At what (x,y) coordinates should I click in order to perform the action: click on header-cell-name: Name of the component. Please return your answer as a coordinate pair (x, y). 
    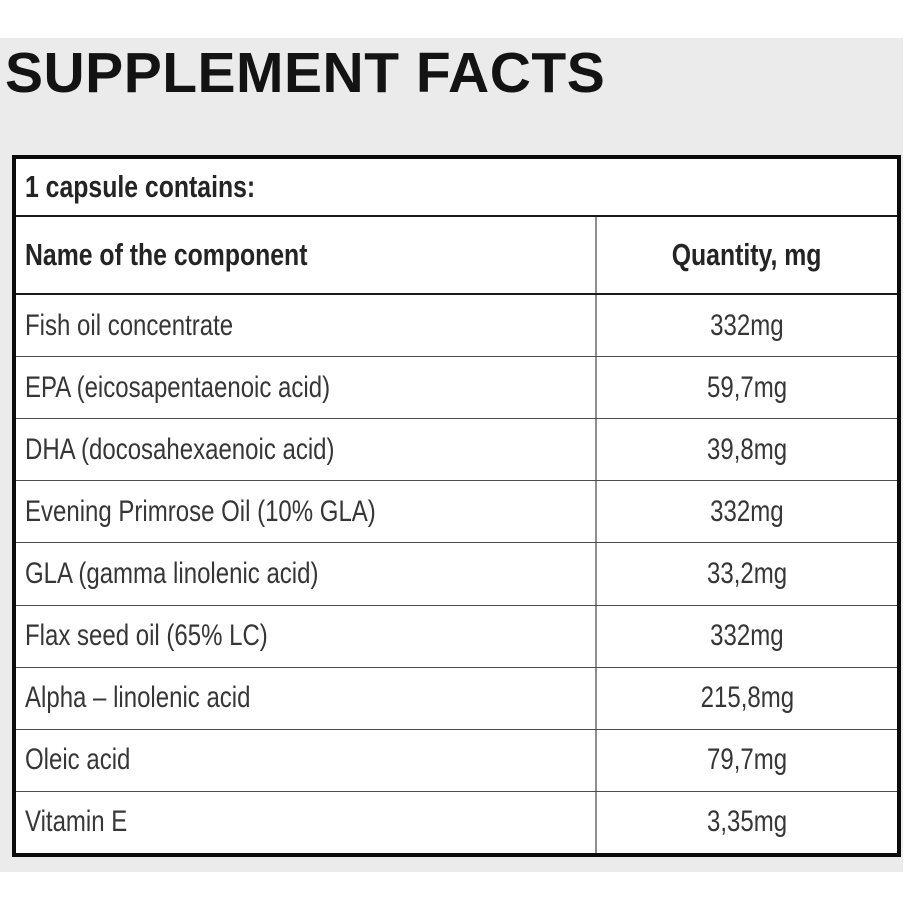
    Looking at the image, I should click on (306, 255).